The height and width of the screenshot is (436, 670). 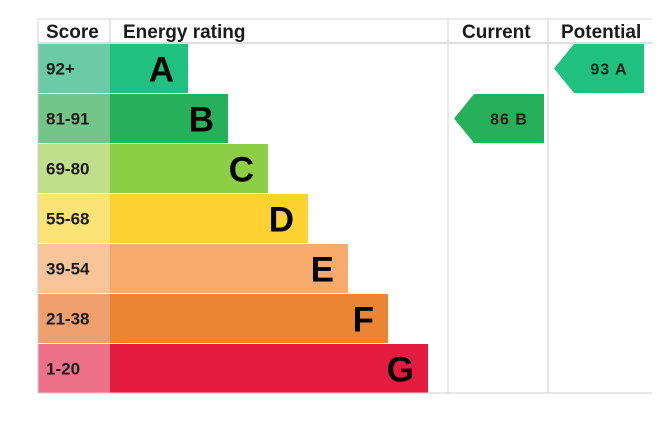 I want to click on current-rating-arrow-label: 86 B, so click(x=509, y=120).